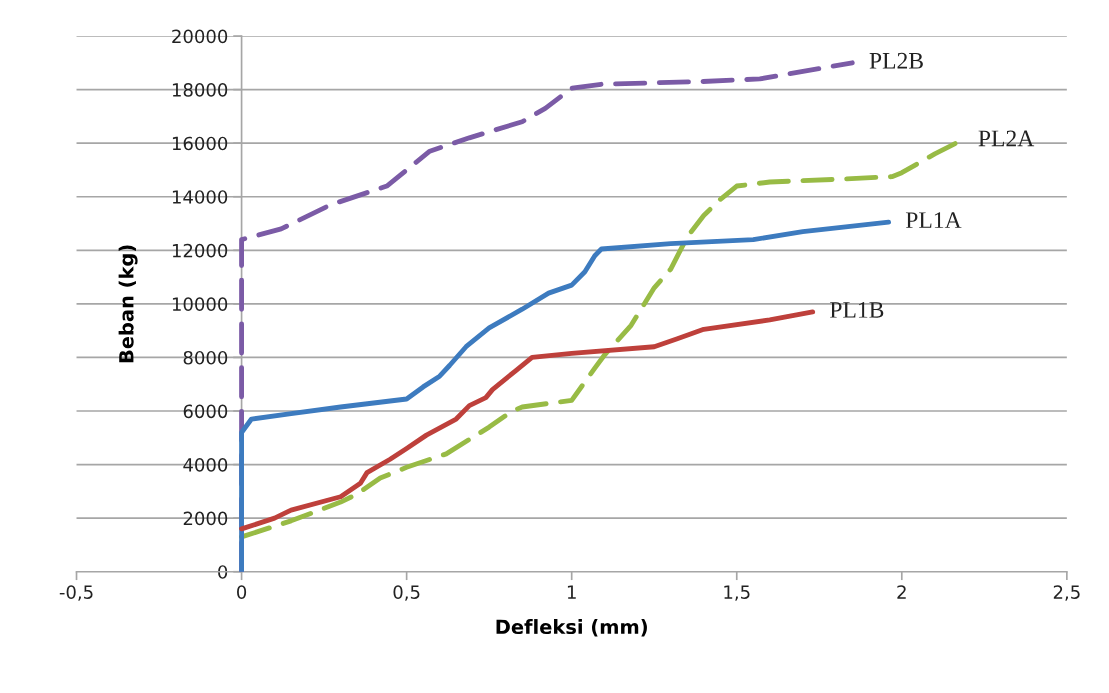 This screenshot has height=693, width=1109. What do you see at coordinates (128, 304) in the screenshot?
I see `y-axis-title: Beban (kg)` at bounding box center [128, 304].